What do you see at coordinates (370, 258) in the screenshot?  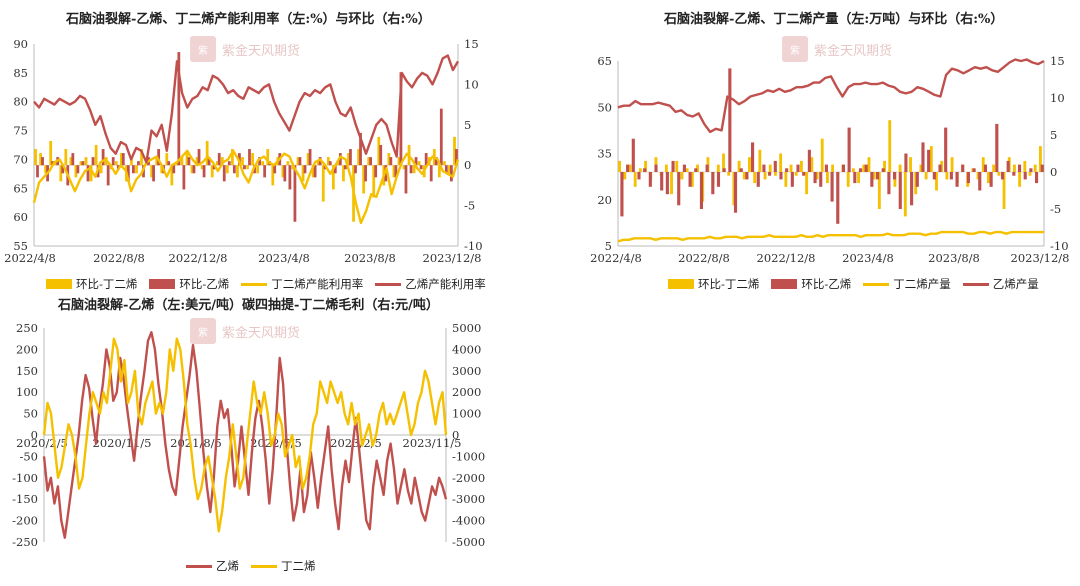 I see `x-tick-label: 2023/8/8` at bounding box center [370, 258].